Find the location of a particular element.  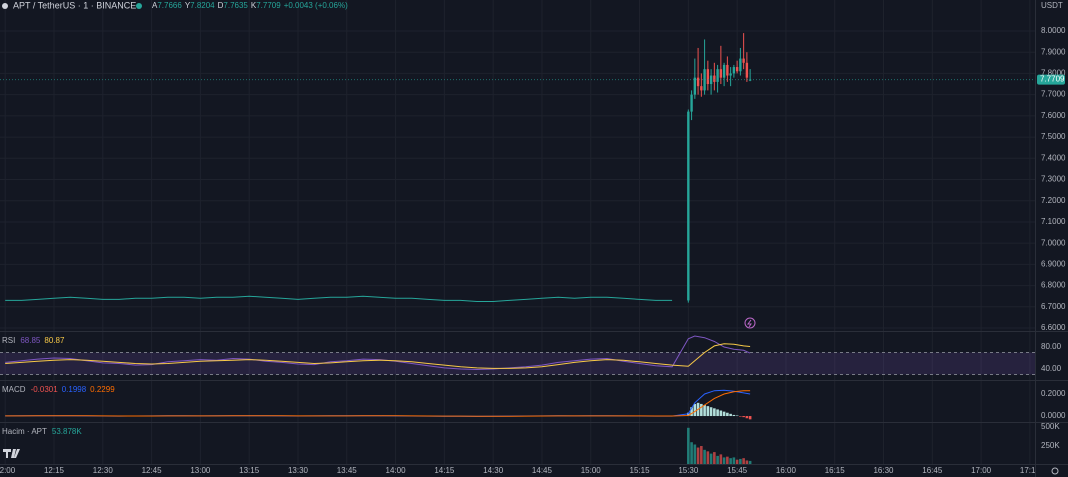

pane-value: 68.85 is located at coordinates (30, 340).